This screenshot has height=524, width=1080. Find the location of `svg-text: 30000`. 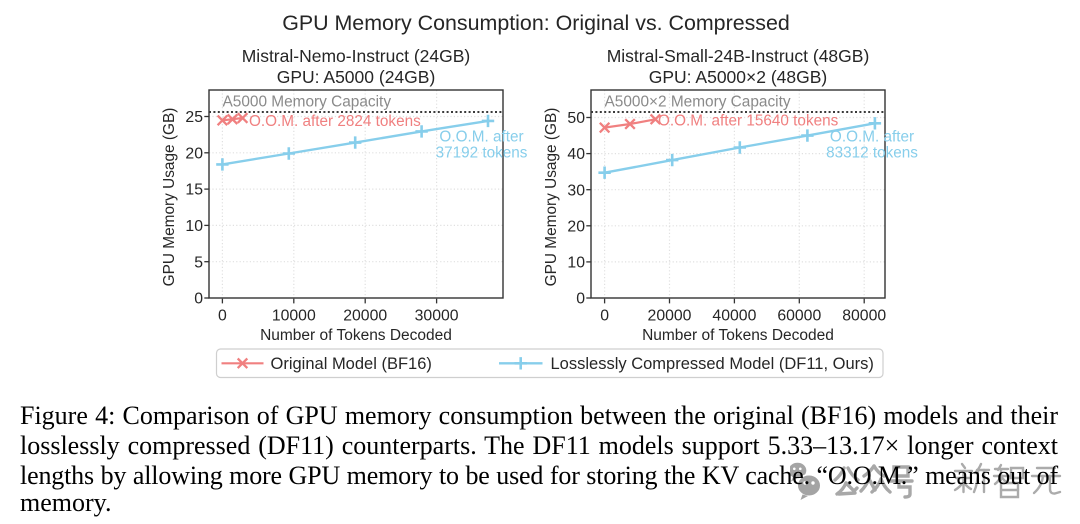

svg-text: 30000 is located at coordinates (437, 316).